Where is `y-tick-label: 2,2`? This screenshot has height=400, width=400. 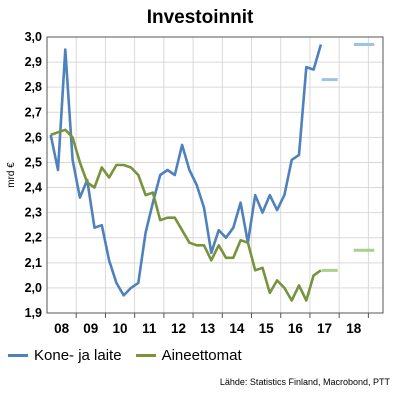
y-tick-label: 2,2 is located at coordinates (33, 238).